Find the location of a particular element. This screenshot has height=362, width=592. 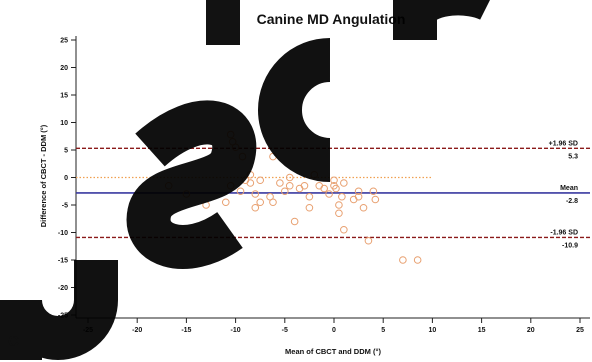

y-axis-label: Difference of CBCT - DDM (°) is located at coordinates (43, 175).